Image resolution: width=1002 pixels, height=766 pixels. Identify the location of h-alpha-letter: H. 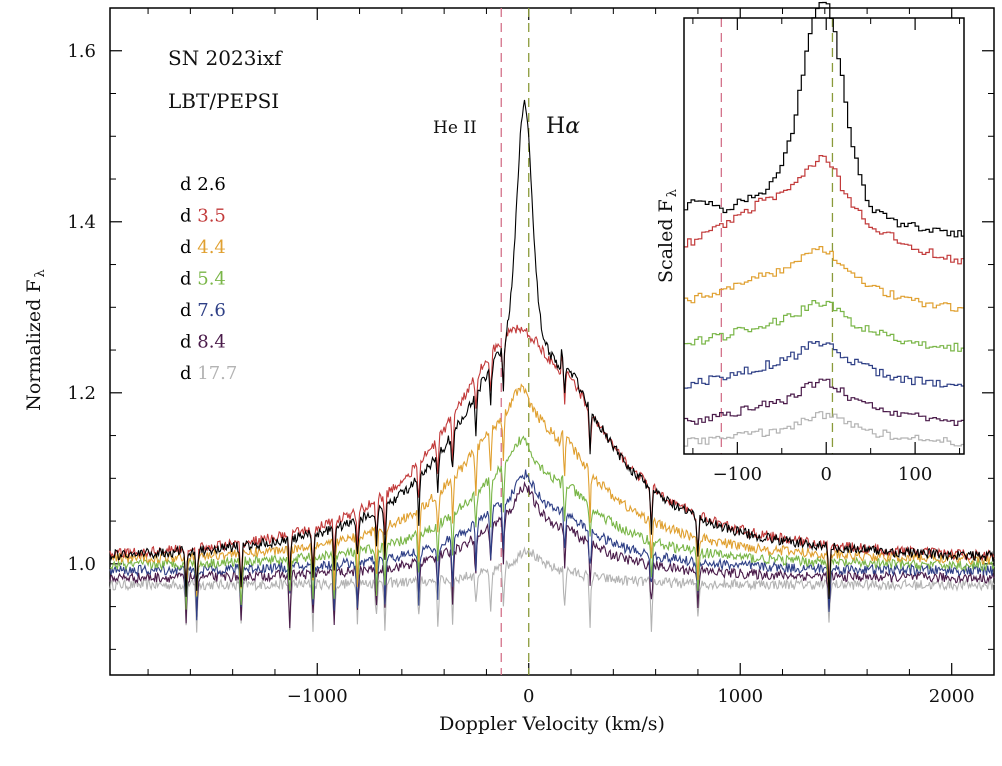
(555, 126).